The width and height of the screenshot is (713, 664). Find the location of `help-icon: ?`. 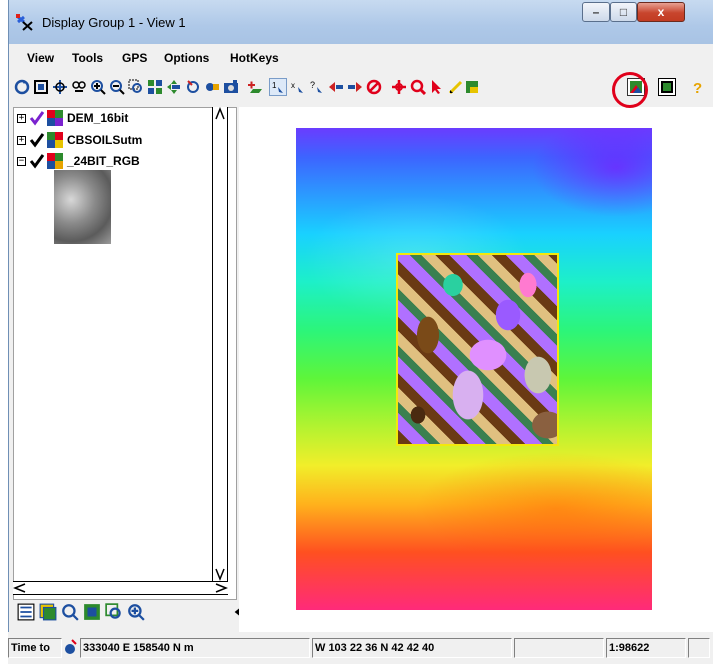

help-icon: ? is located at coordinates (698, 87).